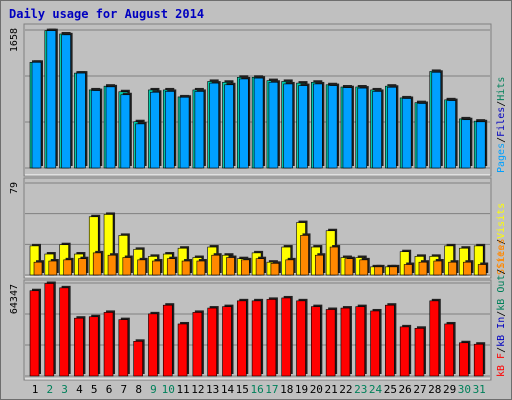 Image resolution: width=512 pixels, height=400 pixels. I want to click on x-tick-label: 4, so click(79, 389).